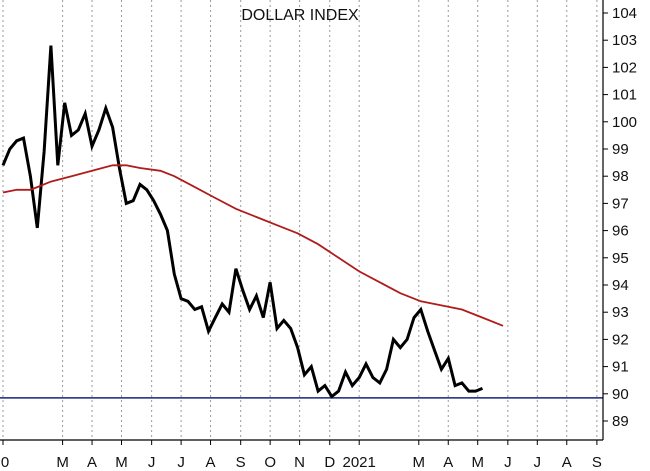  What do you see at coordinates (359, 462) in the screenshot?
I see `x-tick-label-11: 2021` at bounding box center [359, 462].